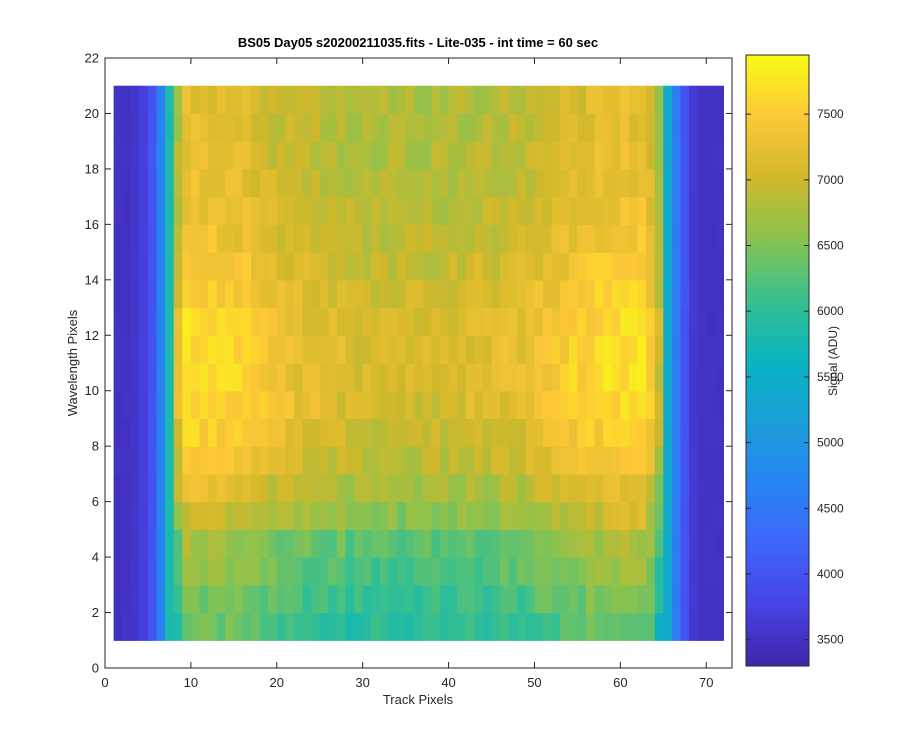 The width and height of the screenshot is (900, 750). What do you see at coordinates (777, 360) in the screenshot?
I see `colorbar` at bounding box center [777, 360].